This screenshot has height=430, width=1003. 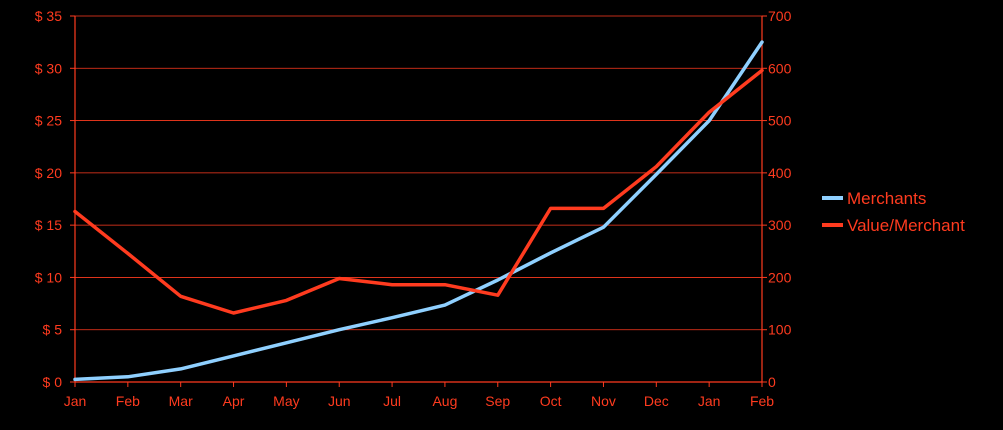 What do you see at coordinates (906, 225) in the screenshot?
I see `legend-label-value-merchant: Value/Merchant` at bounding box center [906, 225].